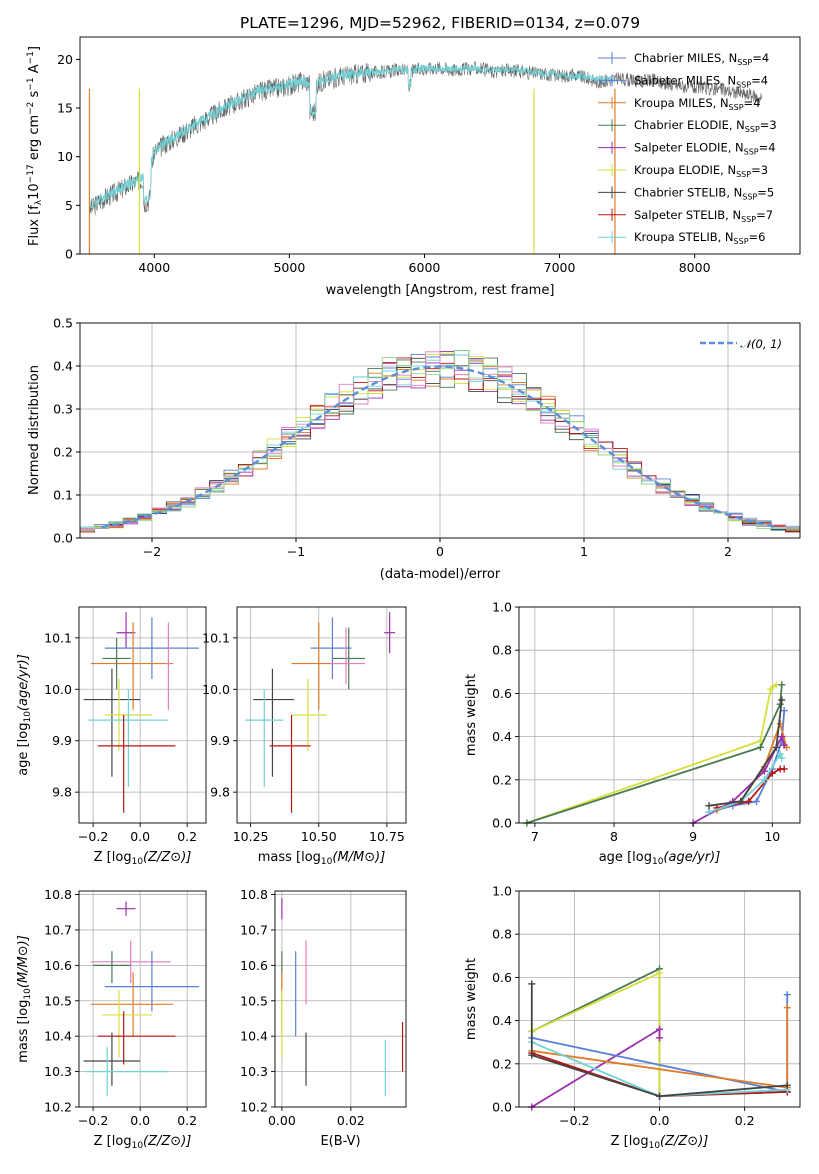 This screenshot has width=819, height=1174. Describe the element at coordinates (319, 836) in the screenshot. I see `x-tick-label: 10.50` at that location.